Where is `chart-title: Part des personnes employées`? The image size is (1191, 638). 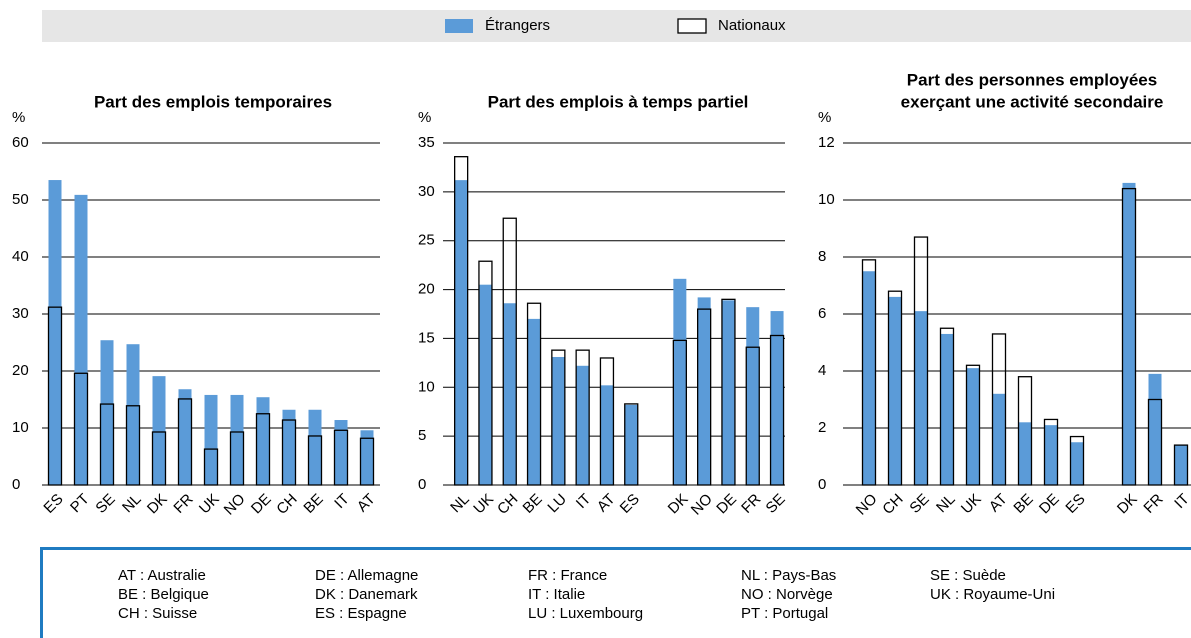
chart-title: Part des personnes employées is located at coordinates (1032, 79).